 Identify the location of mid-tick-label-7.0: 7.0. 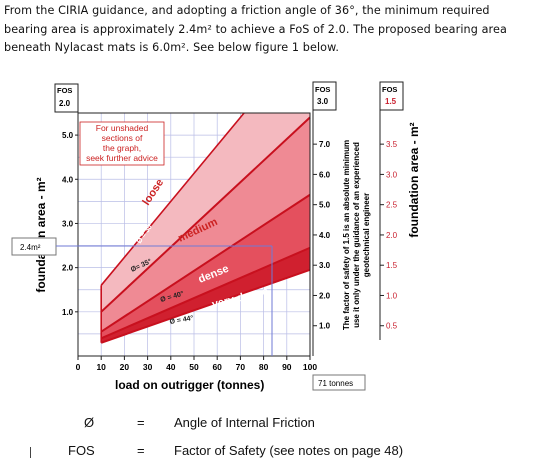
(325, 144).